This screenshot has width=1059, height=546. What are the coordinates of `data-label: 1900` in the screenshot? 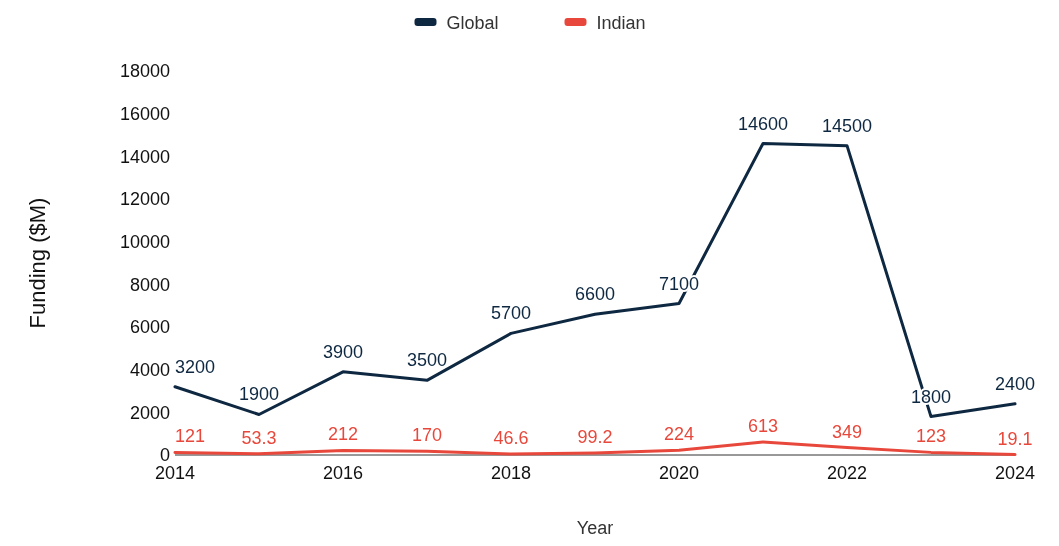 It's located at (259, 394).